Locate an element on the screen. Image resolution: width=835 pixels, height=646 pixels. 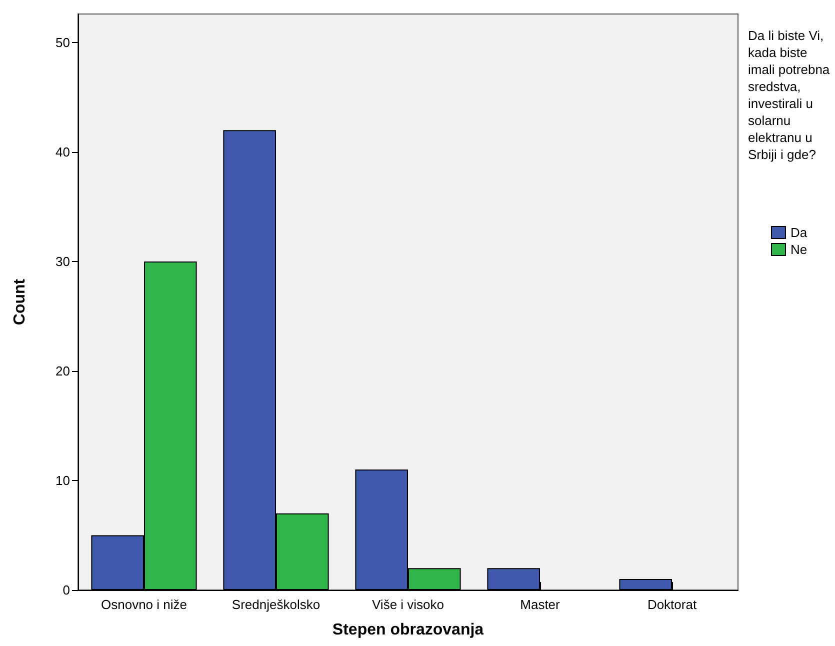
legend-title: Da li biste Vi, kada biste imali potrebna sredstva, investirali u solarnu elektranu u Srbiji i gde? is located at coordinates (791, 95).